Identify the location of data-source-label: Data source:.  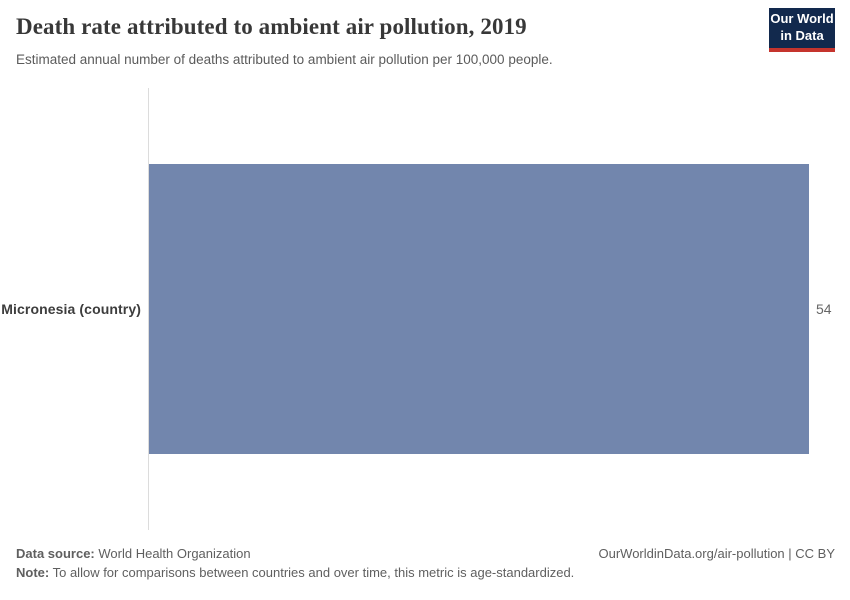
(55, 553).